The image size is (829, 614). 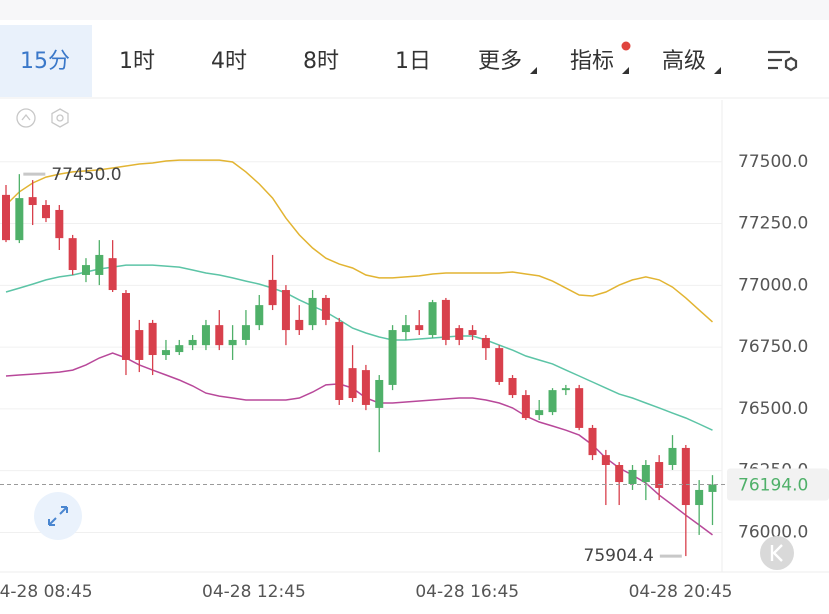 What do you see at coordinates (229, 61) in the screenshot?
I see `tab: 4时` at bounding box center [229, 61].